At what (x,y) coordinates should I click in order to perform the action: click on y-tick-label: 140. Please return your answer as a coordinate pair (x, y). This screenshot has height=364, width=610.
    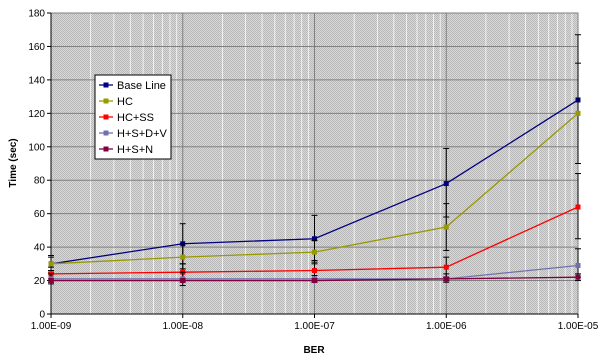
    Looking at the image, I should click on (36, 80).